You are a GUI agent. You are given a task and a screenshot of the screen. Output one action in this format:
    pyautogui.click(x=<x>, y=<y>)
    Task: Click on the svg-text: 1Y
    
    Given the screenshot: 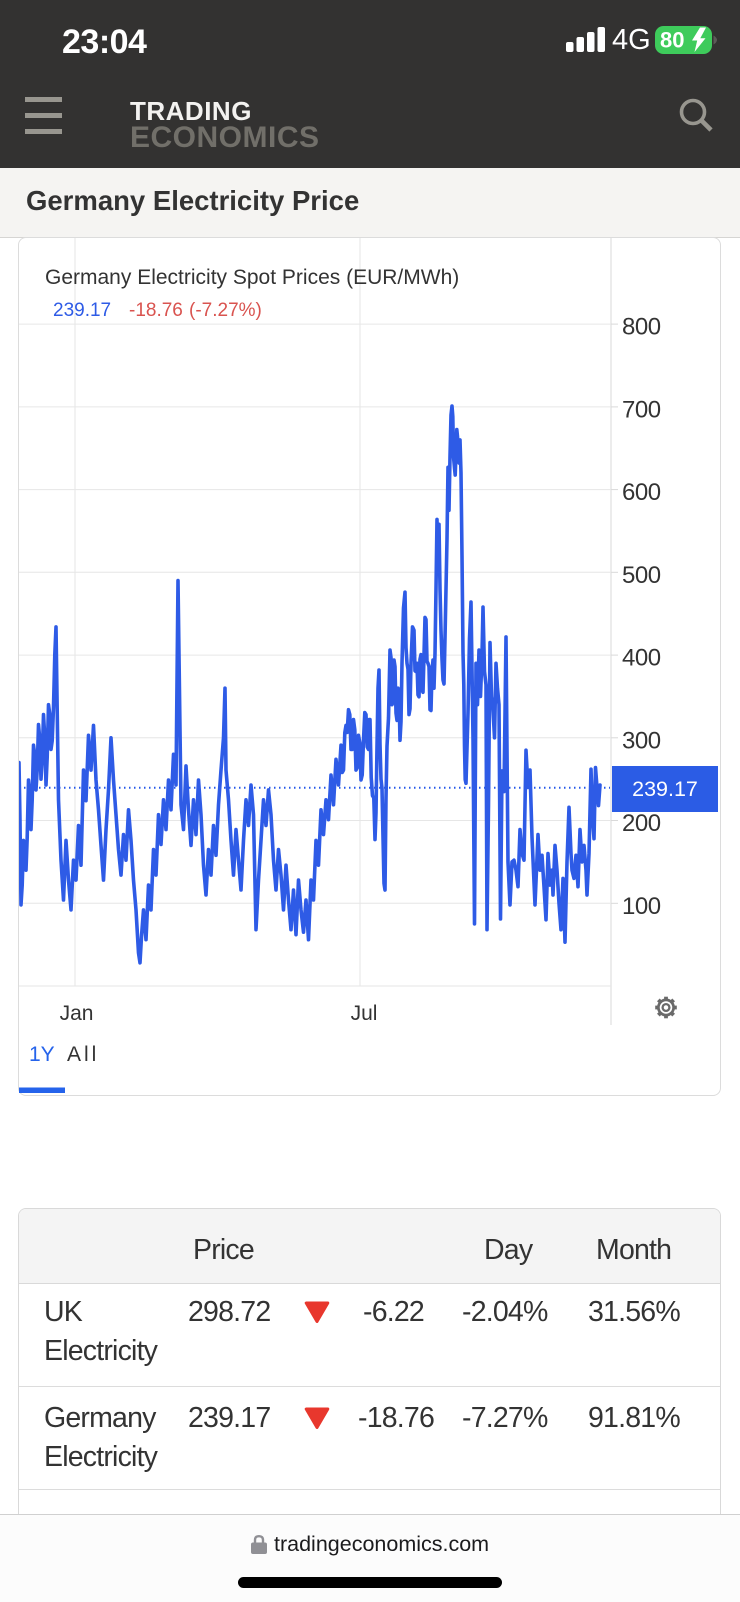 What is the action you would take?
    pyautogui.click(x=42, y=1054)
    